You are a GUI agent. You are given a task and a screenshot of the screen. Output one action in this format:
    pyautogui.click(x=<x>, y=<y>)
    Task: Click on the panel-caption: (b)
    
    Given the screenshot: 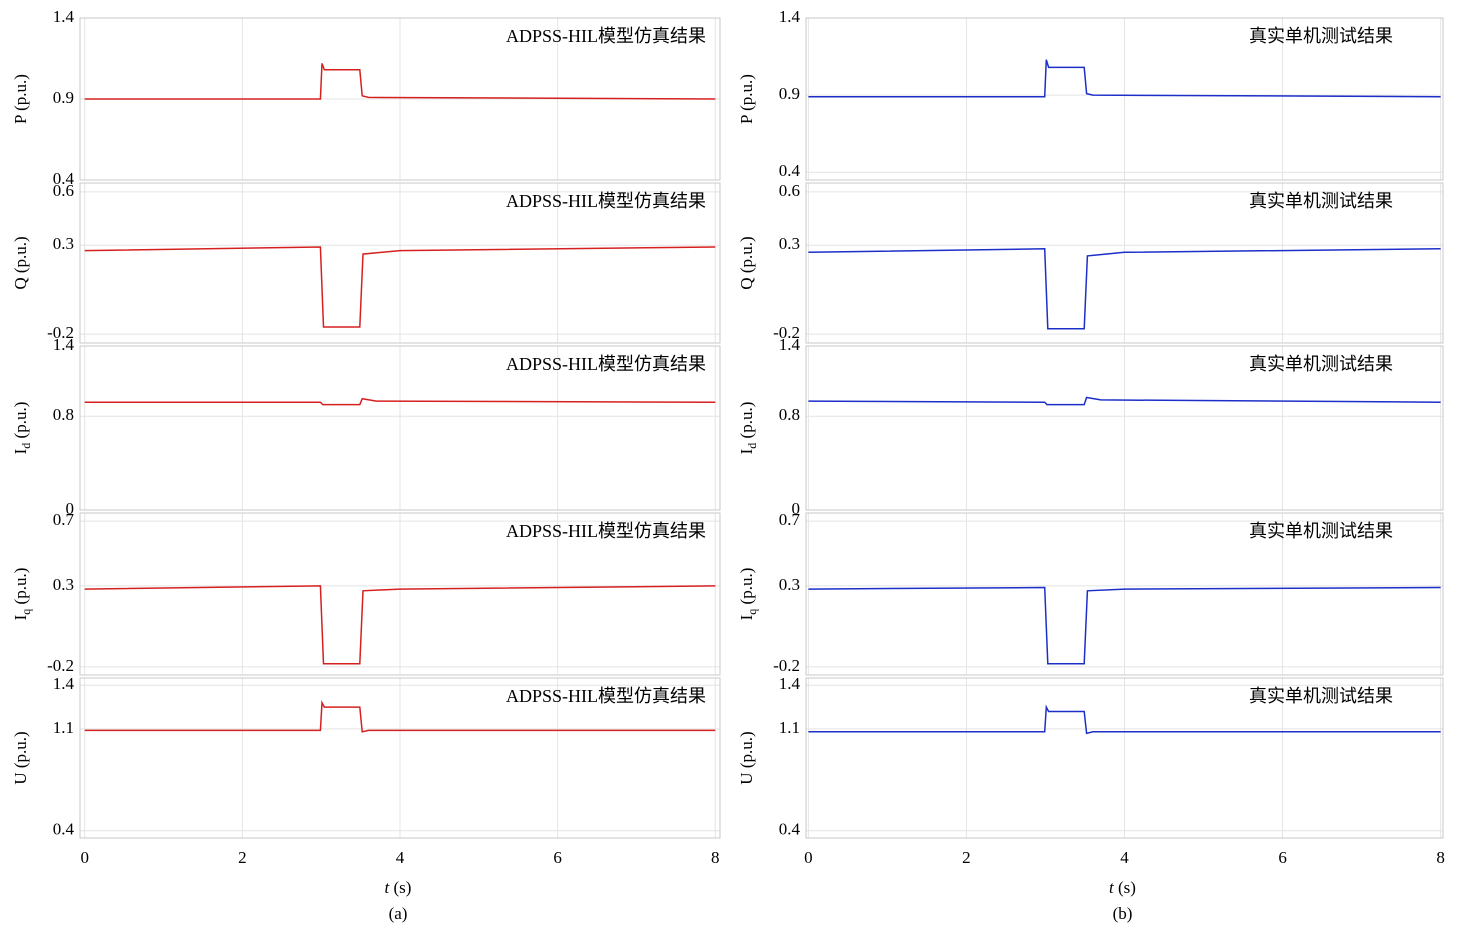 What is the action you would take?
    pyautogui.click(x=1123, y=913)
    